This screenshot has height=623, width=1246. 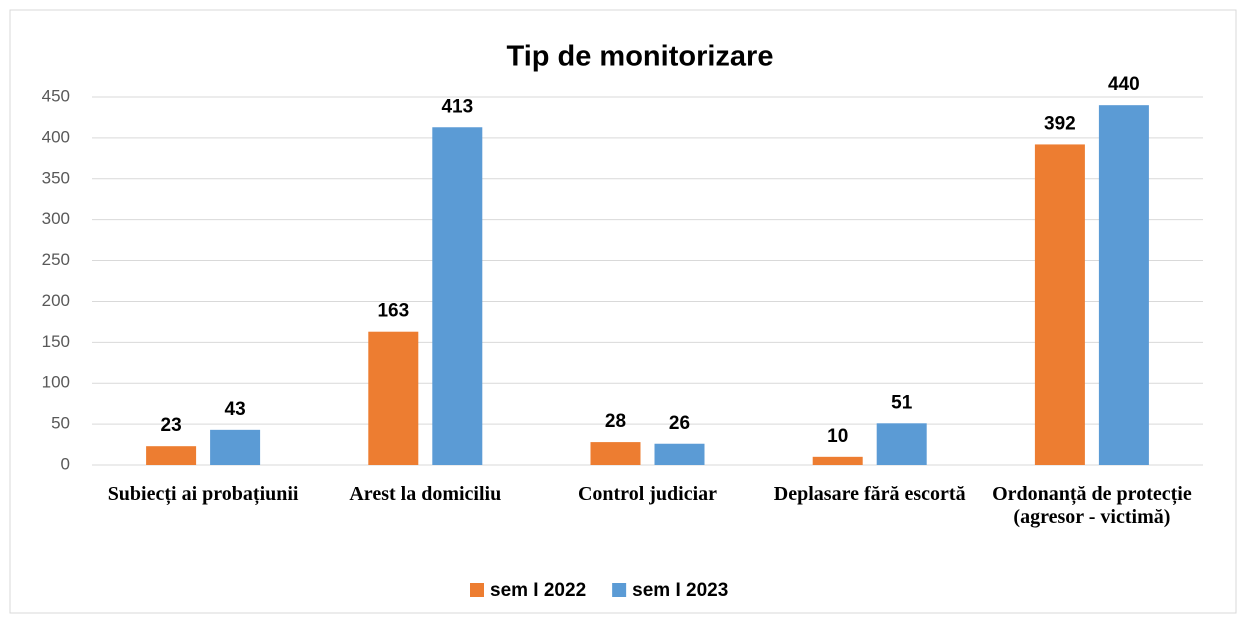 I want to click on data-label: 10, so click(x=837, y=436).